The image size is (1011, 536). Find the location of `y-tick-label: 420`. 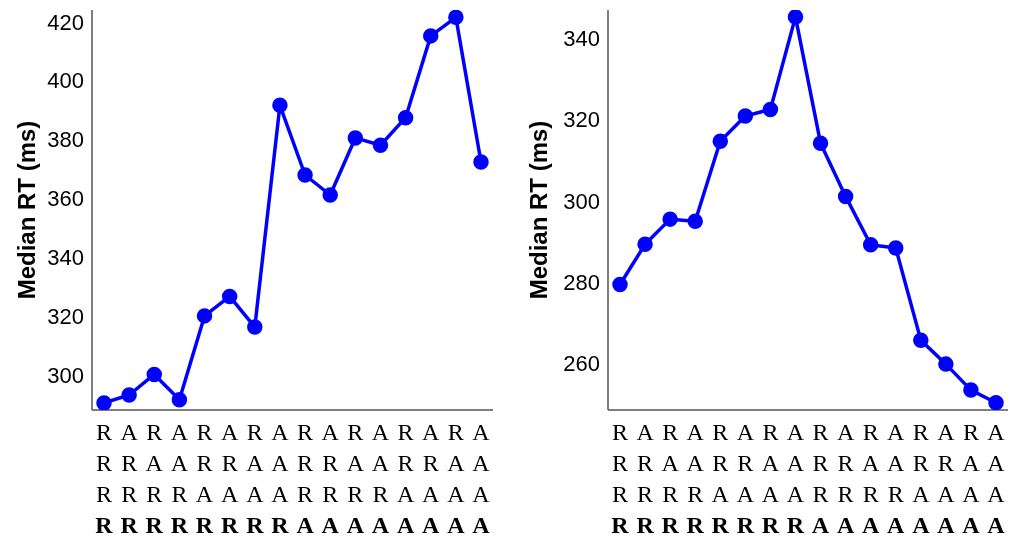

y-tick-label: 420 is located at coordinates (65, 22).